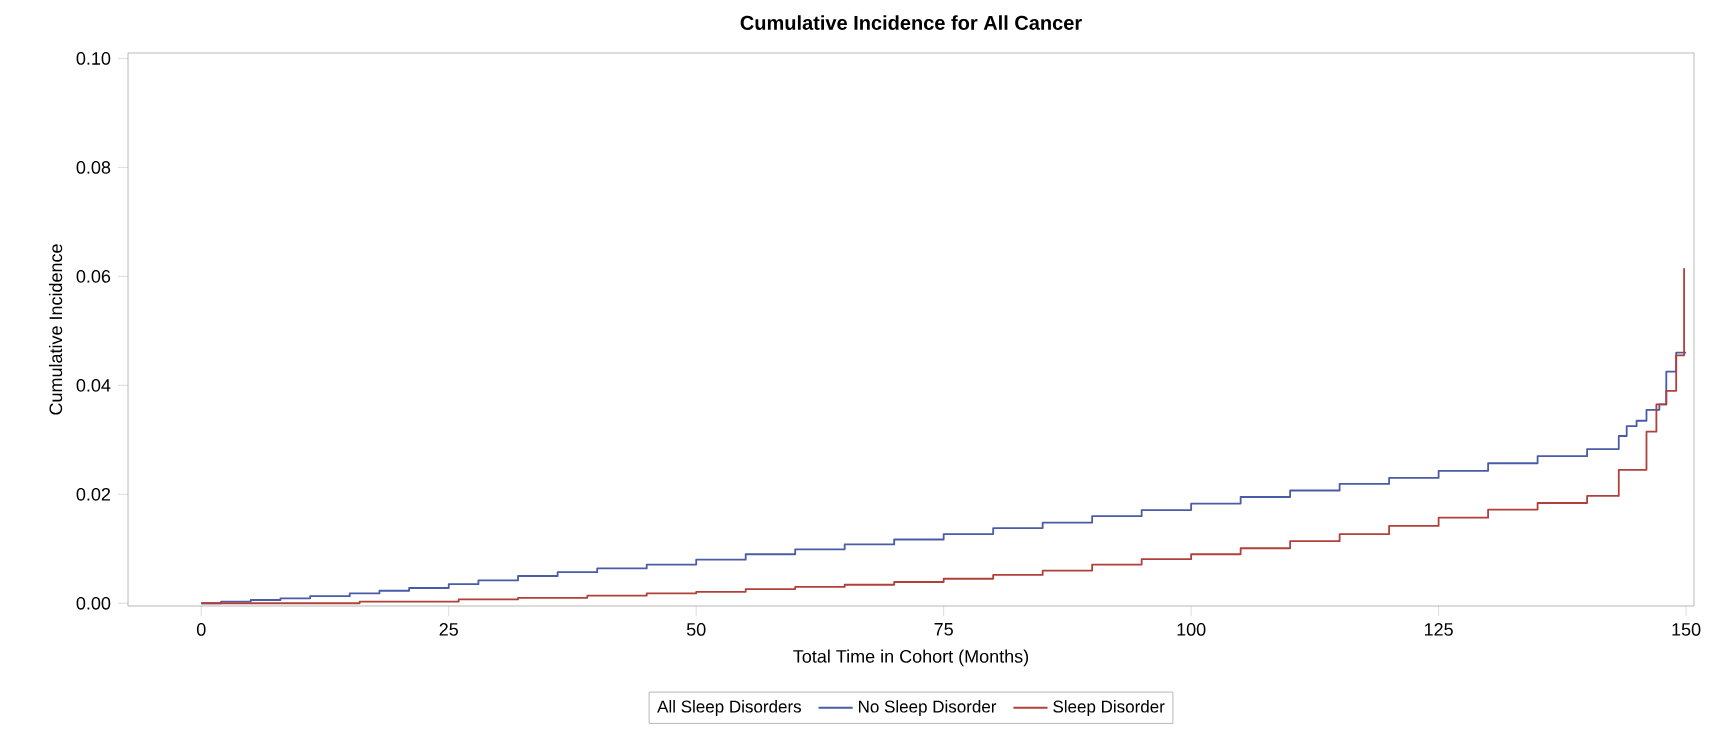 This screenshot has height=743, width=1720. What do you see at coordinates (448, 629) in the screenshot?
I see `x-tick-label: 25` at bounding box center [448, 629].